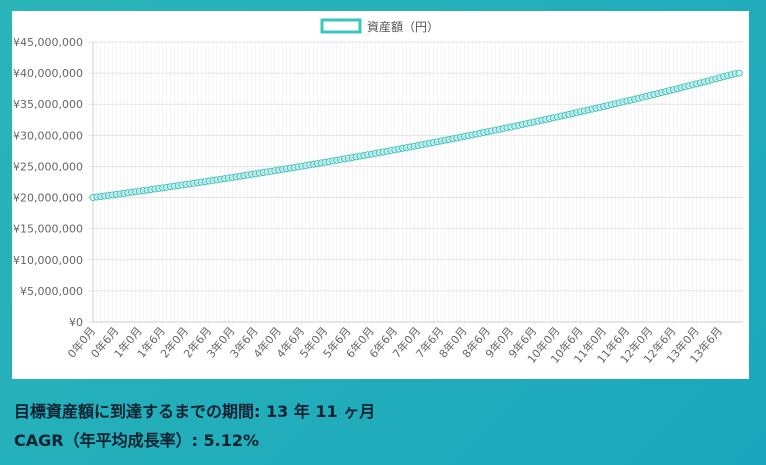 The image size is (766, 465). What do you see at coordinates (48, 198) in the screenshot?
I see `y-tick-label: ¥20,000,000` at bounding box center [48, 198].